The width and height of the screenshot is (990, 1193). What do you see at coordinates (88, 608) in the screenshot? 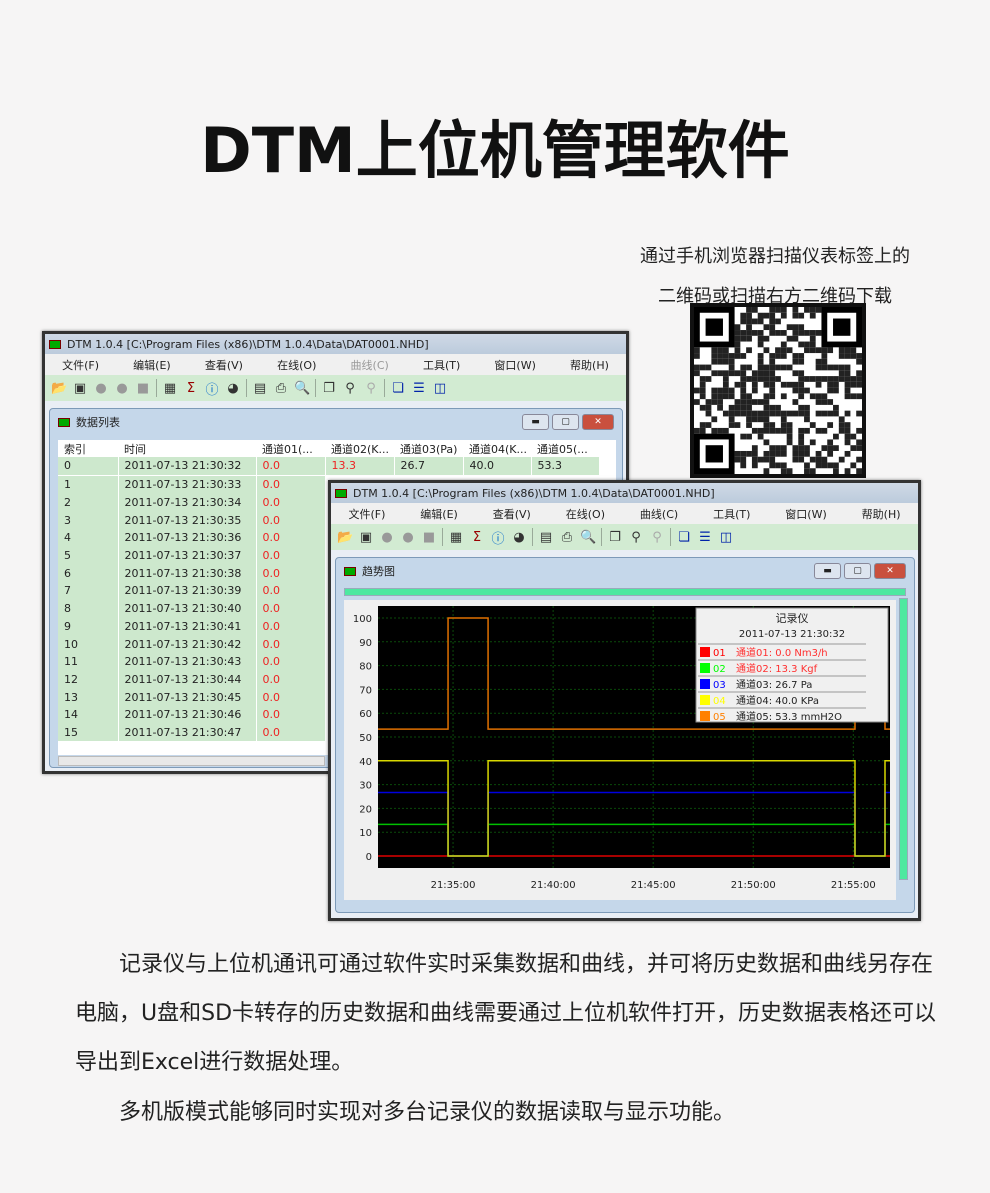
I see `table-cell: 8` at bounding box center [88, 608].